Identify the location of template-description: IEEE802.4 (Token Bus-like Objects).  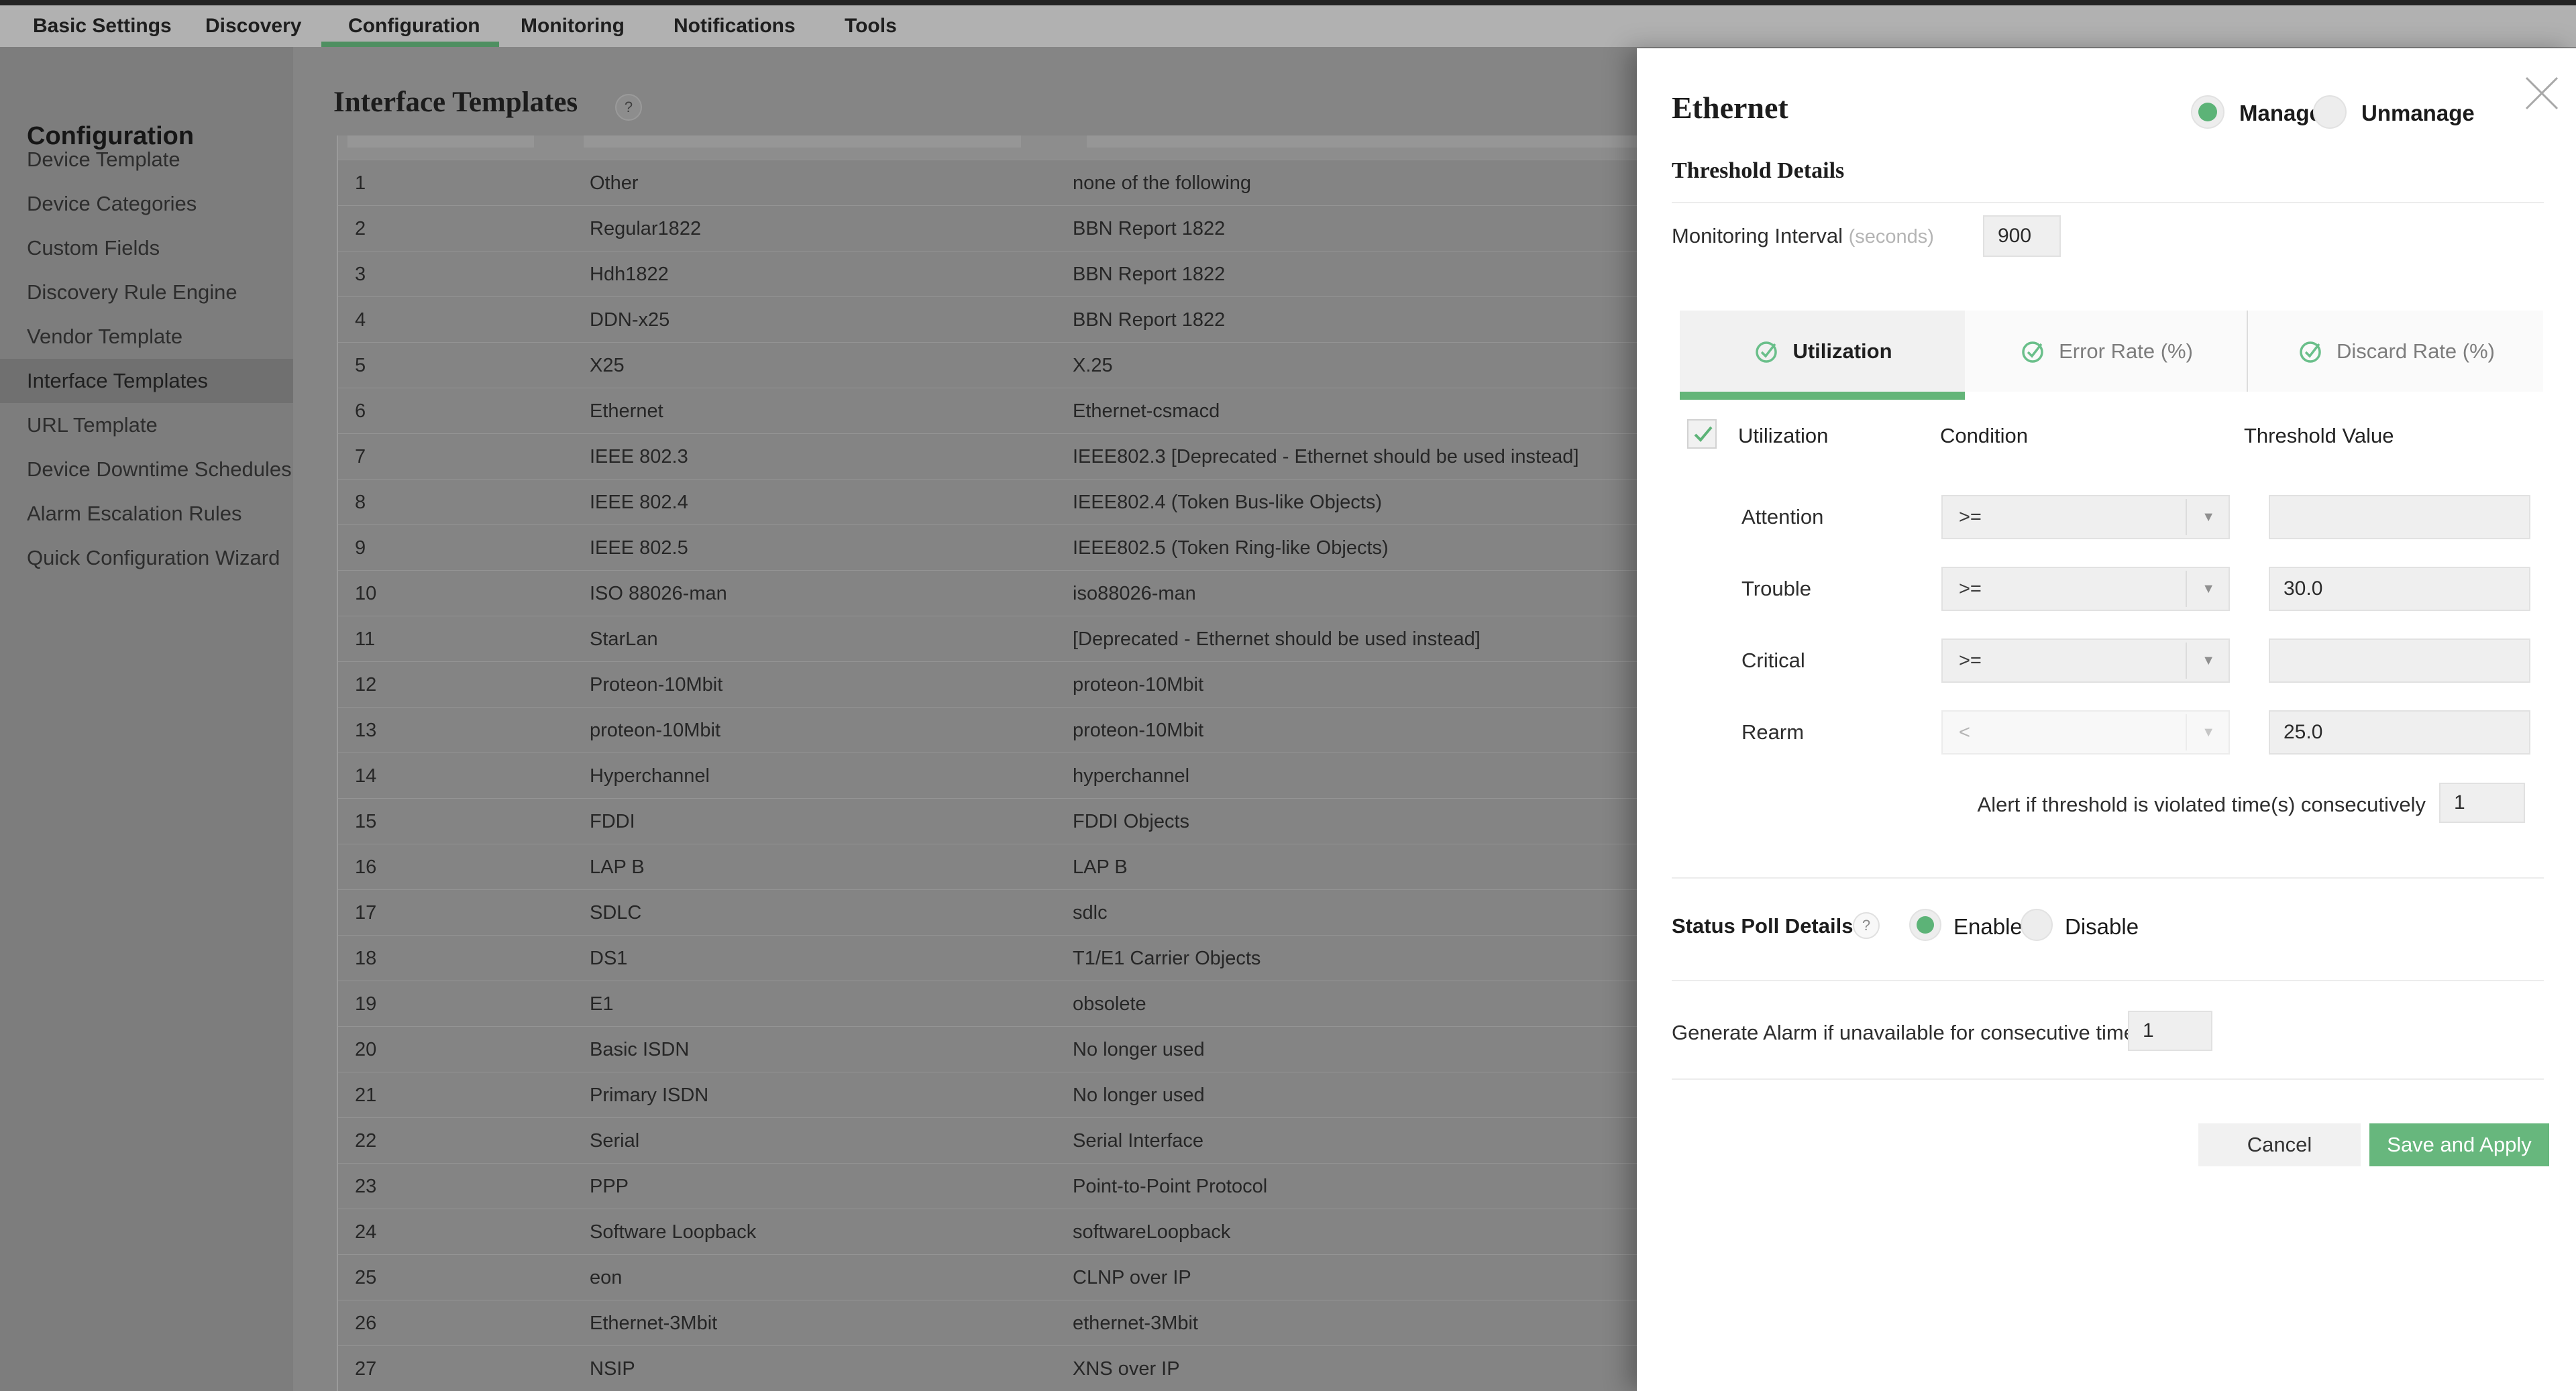
(1227, 503).